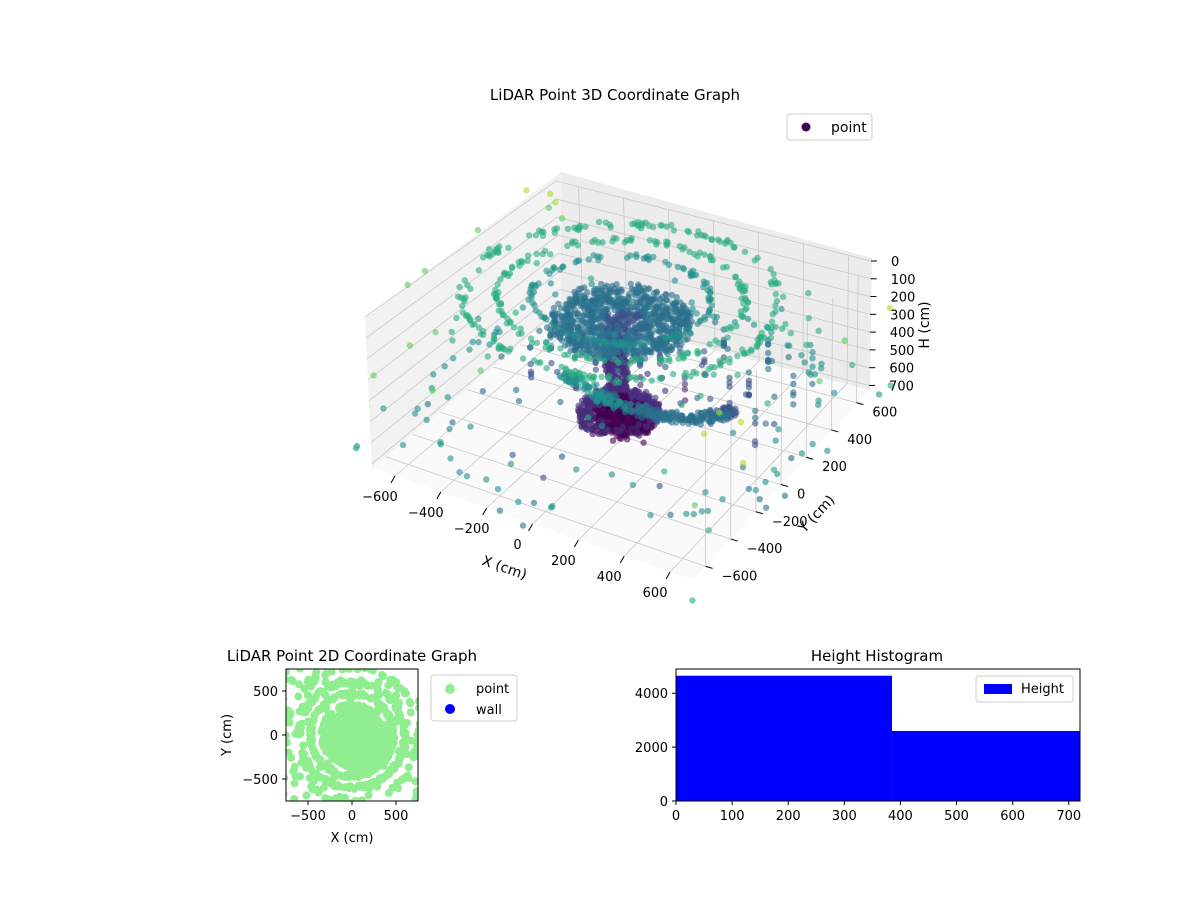 The width and height of the screenshot is (1200, 900). Describe the element at coordinates (801, 495) in the screenshot. I see `tick-label-y-3d: 0` at that location.